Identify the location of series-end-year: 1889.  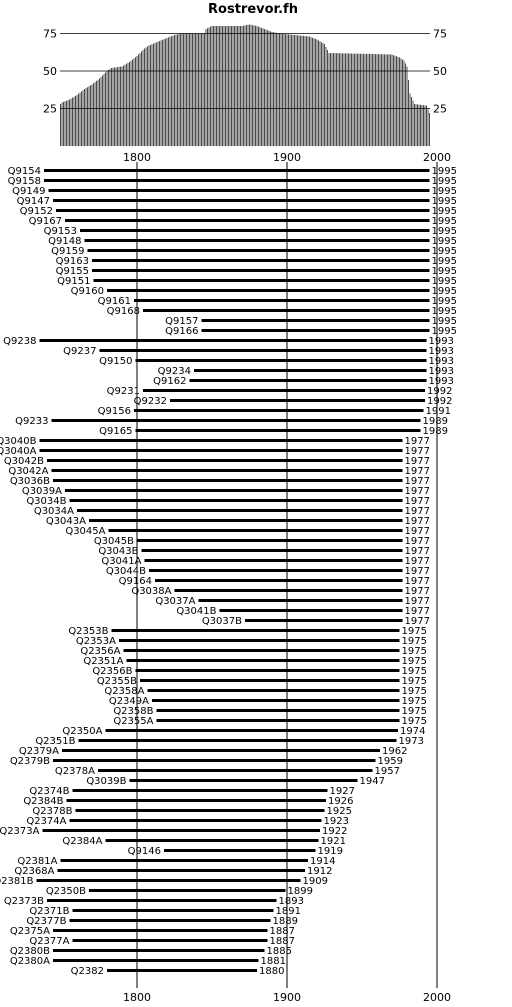
(285, 921).